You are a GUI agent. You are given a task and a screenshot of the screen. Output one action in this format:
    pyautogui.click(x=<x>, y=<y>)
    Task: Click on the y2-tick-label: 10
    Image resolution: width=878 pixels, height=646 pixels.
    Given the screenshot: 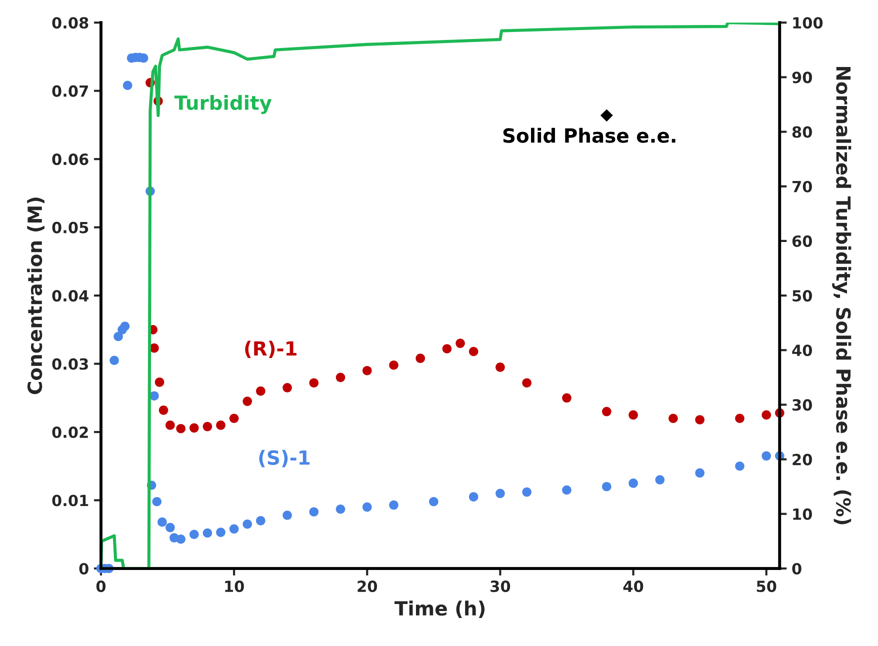 What is the action you would take?
    pyautogui.click(x=802, y=514)
    